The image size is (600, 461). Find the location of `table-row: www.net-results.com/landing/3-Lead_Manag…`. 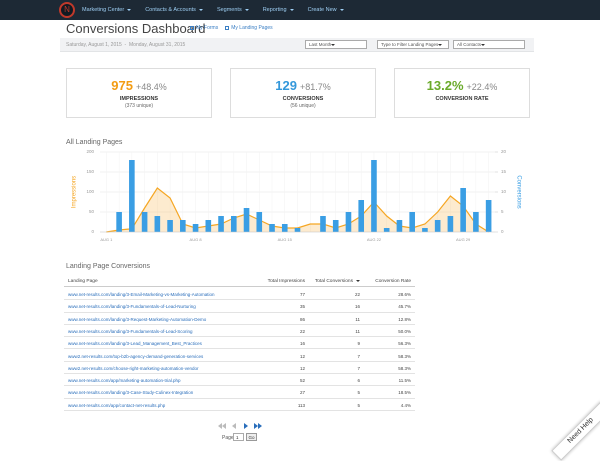

table-row: www.net-results.com/landing/3-Lead_Manag… is located at coordinates (239, 343).